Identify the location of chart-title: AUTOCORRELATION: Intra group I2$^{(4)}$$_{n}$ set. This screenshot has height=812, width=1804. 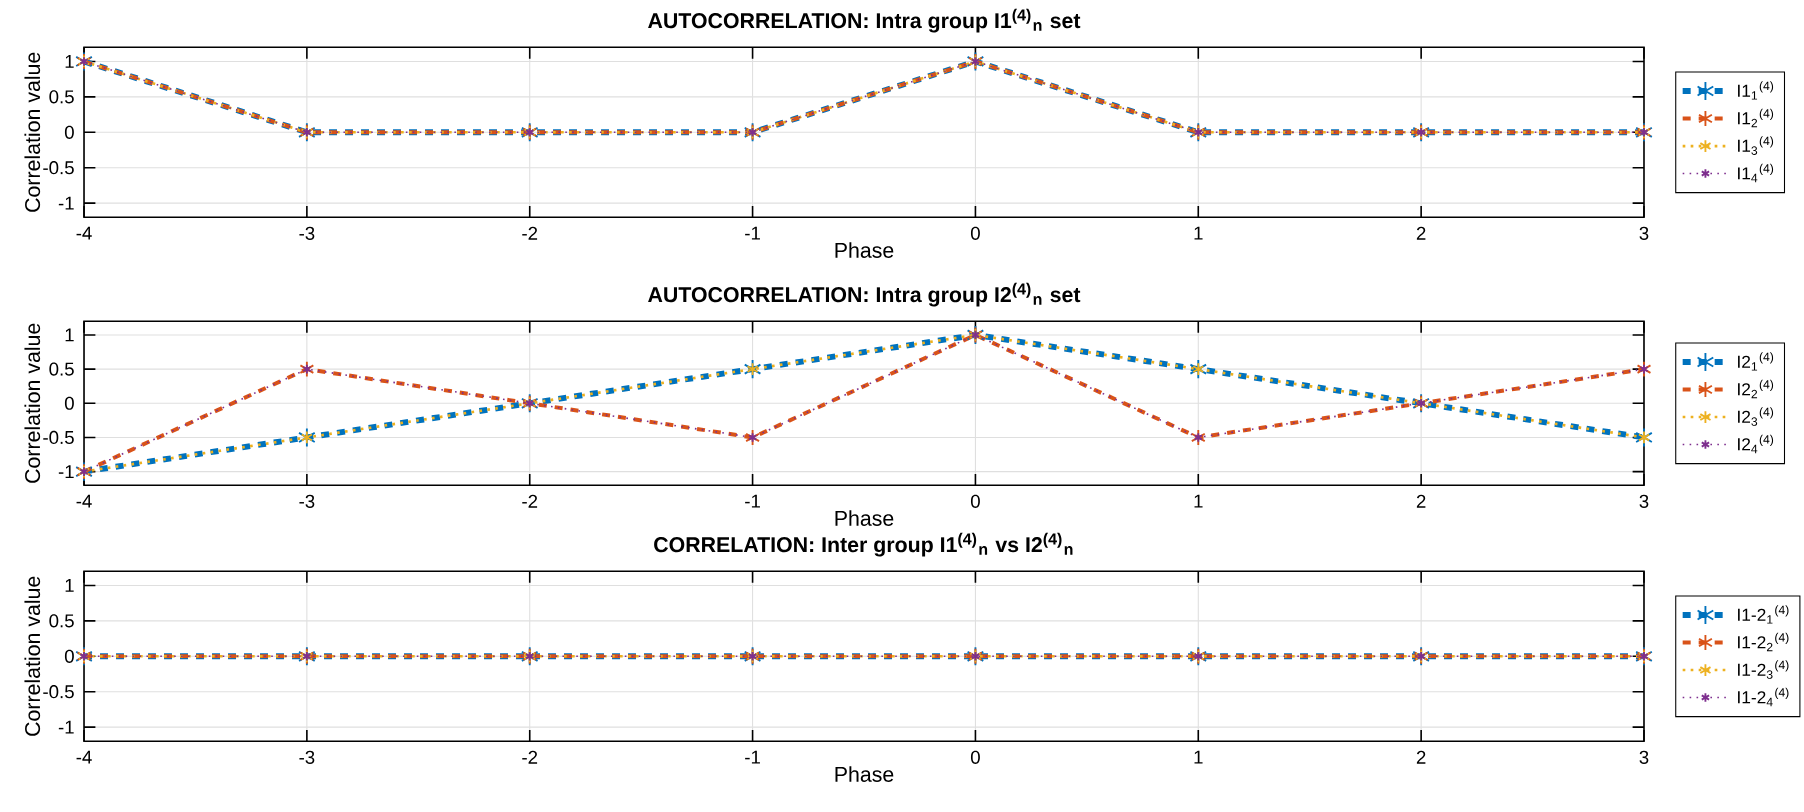
(864, 295).